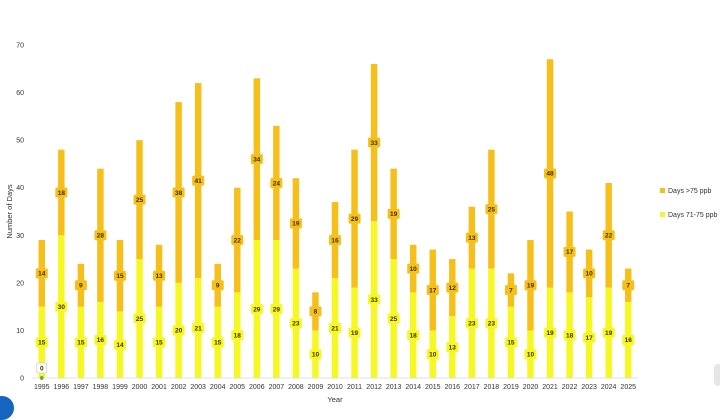  Describe the element at coordinates (20, 331) in the screenshot. I see `y-tick-label: 10` at that location.